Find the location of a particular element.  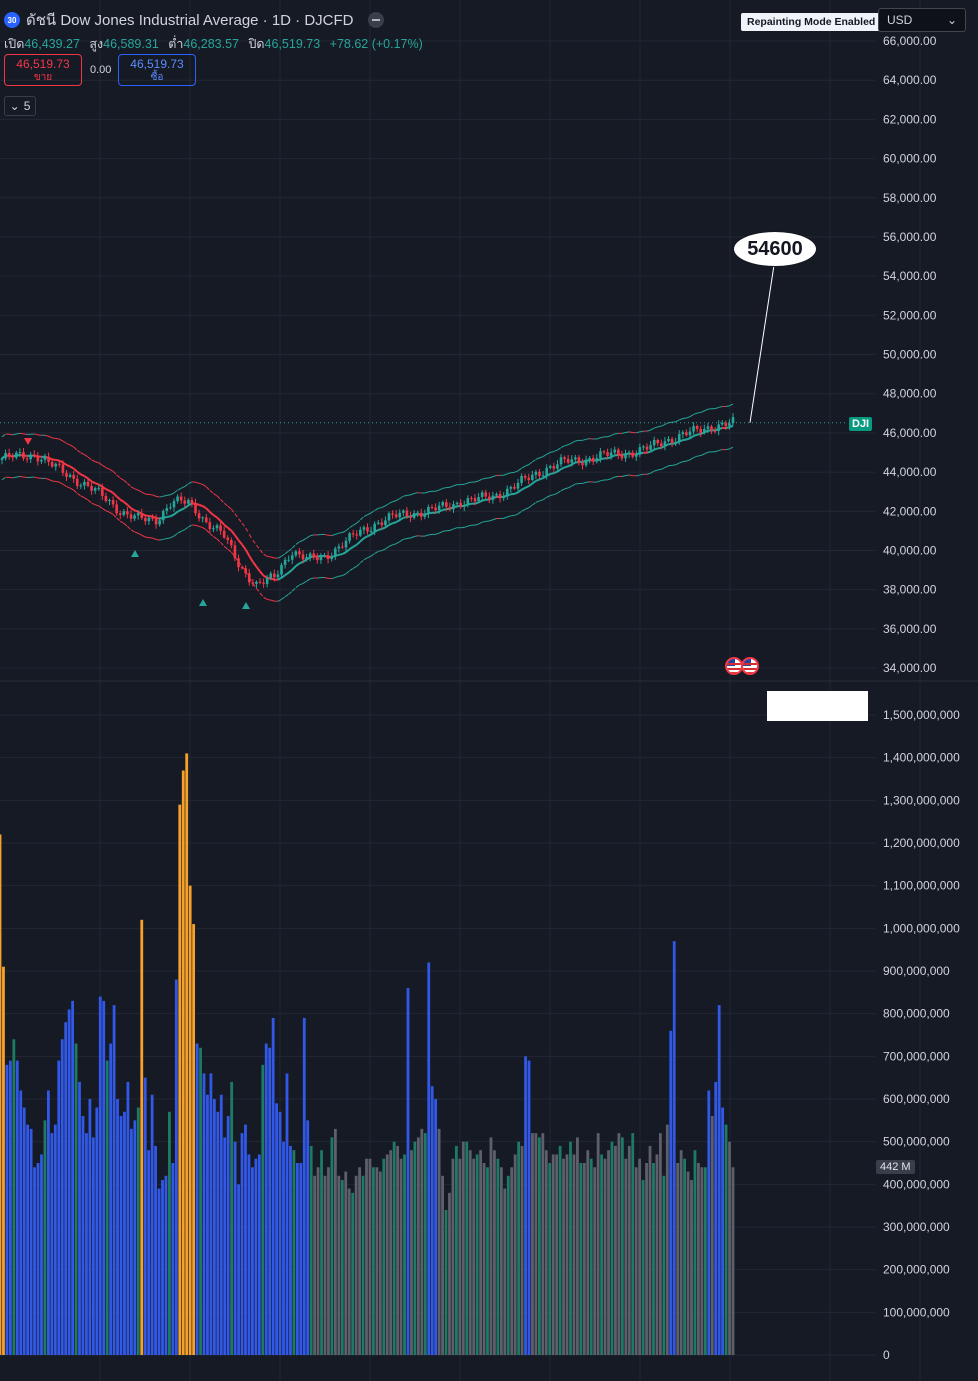

buy-button: 46,519.73 ซื้อ is located at coordinates (157, 70).